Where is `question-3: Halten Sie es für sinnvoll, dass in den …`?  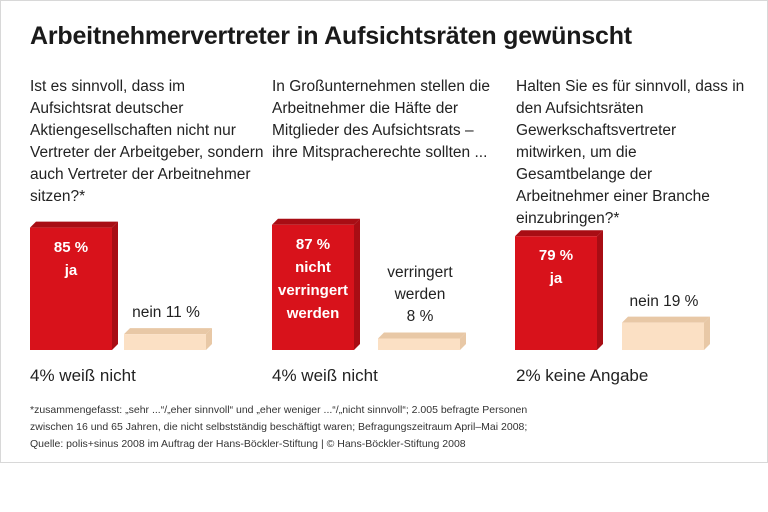 question-3: Halten Sie es für sinnvoll, dass in den … is located at coordinates (630, 152).